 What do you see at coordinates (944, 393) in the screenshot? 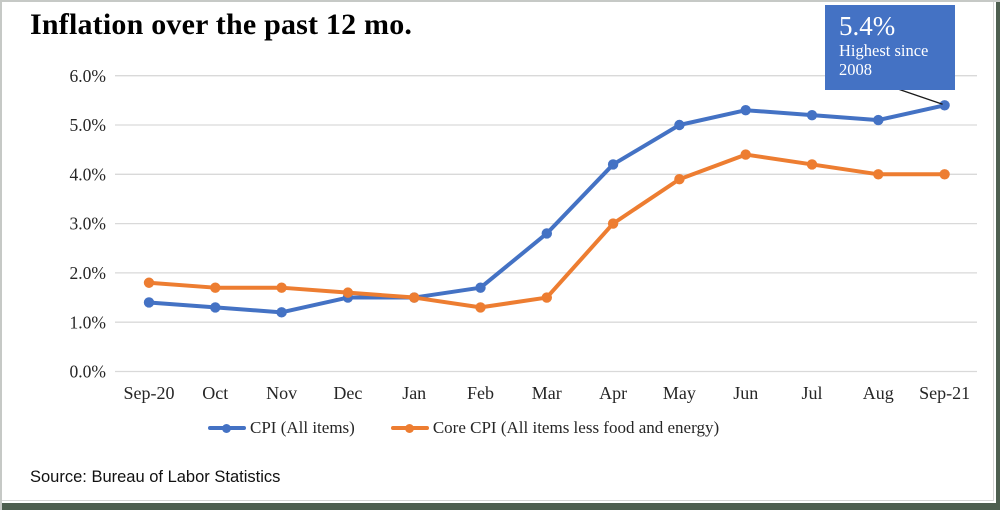
I see `svg-text: Sep-21` at bounding box center [944, 393].